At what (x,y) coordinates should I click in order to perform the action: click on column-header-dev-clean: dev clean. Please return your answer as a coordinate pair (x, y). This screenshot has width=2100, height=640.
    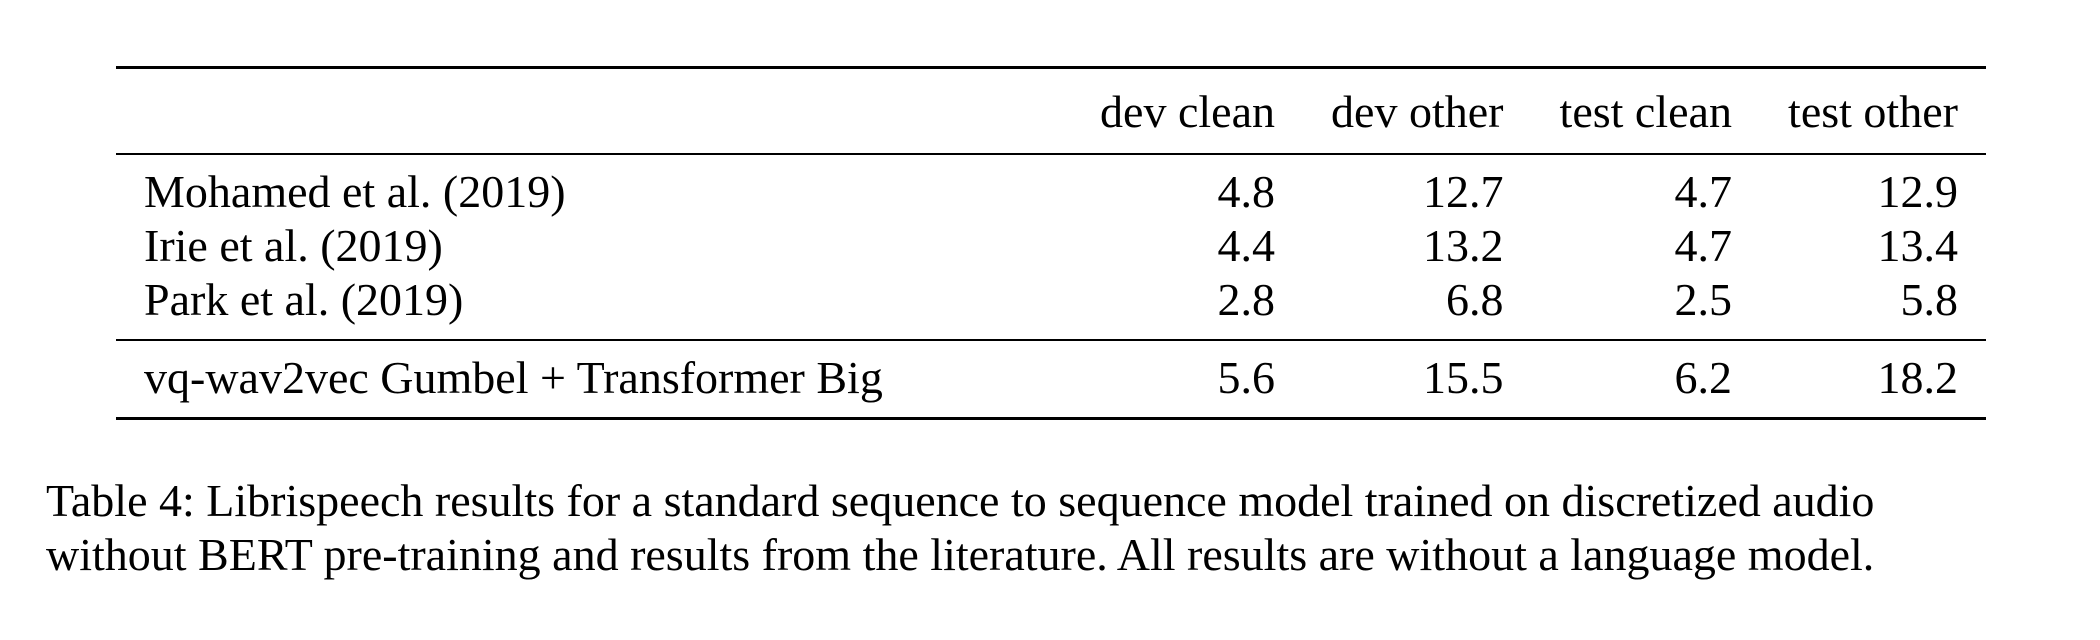
    Looking at the image, I should click on (1188, 112).